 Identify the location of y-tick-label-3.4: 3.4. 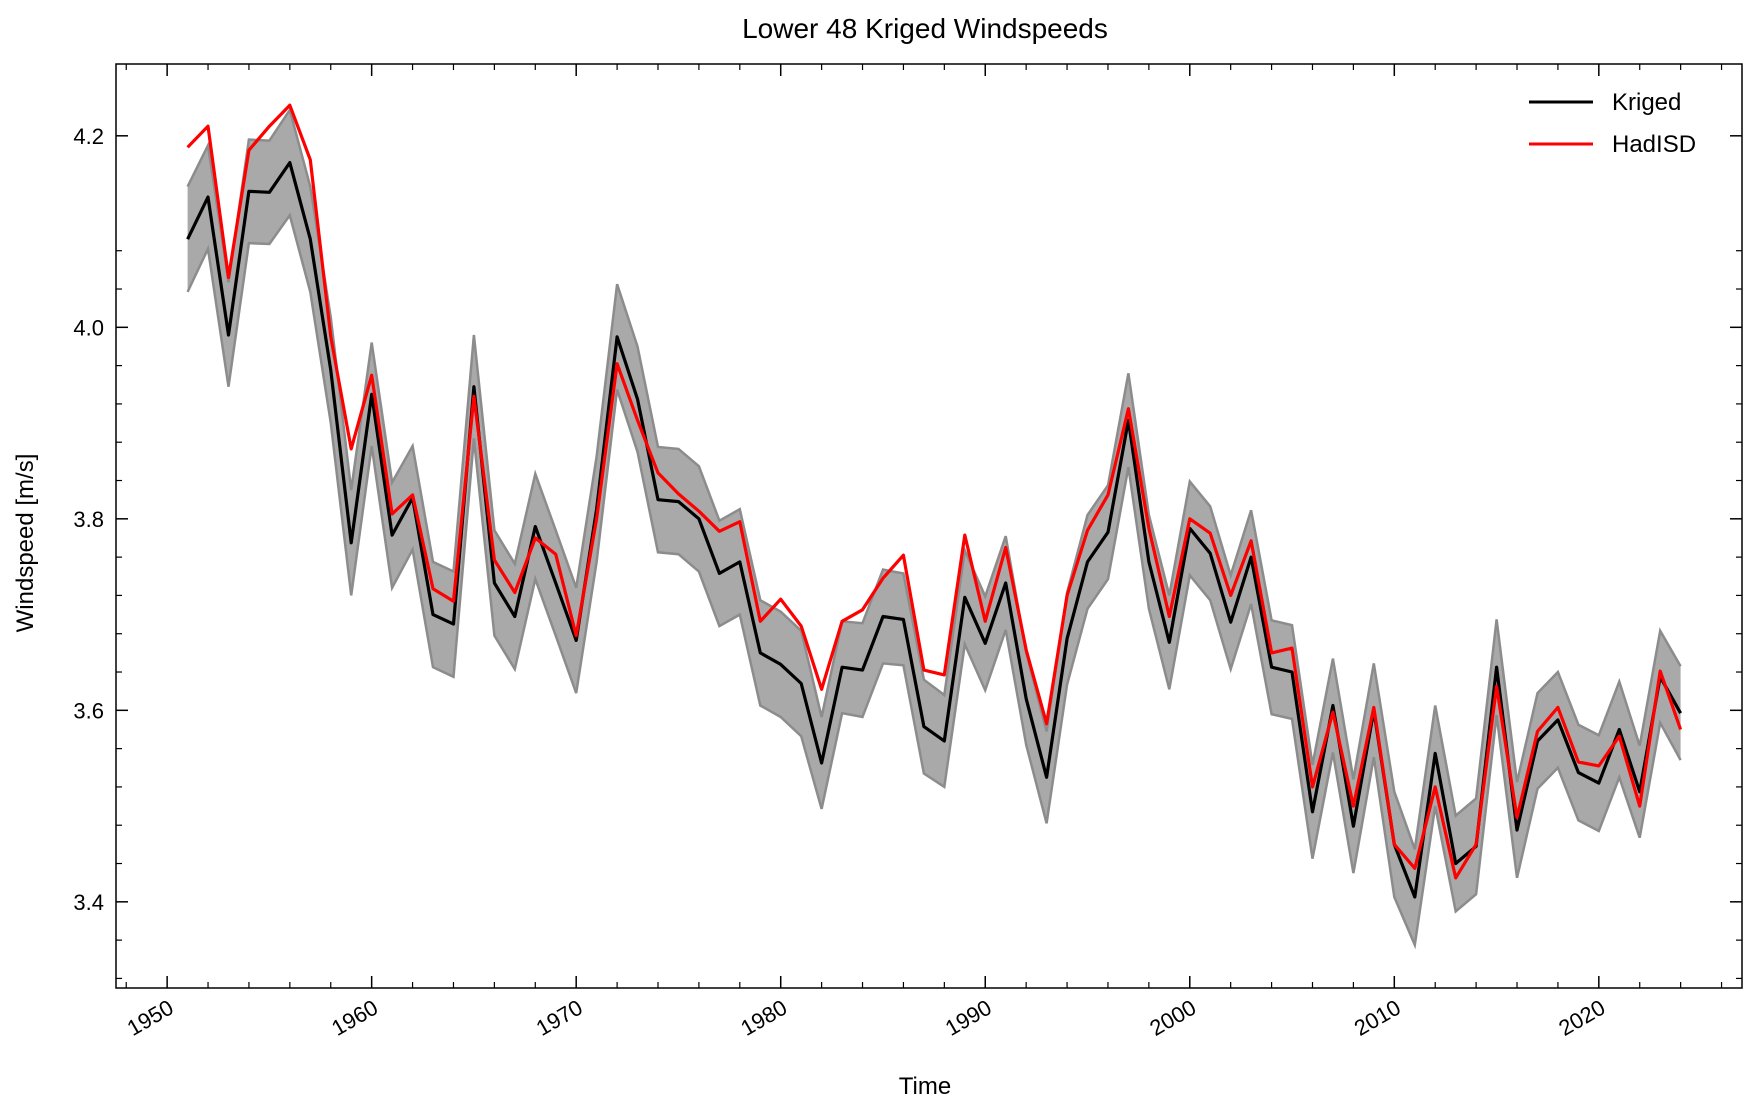
(88, 902).